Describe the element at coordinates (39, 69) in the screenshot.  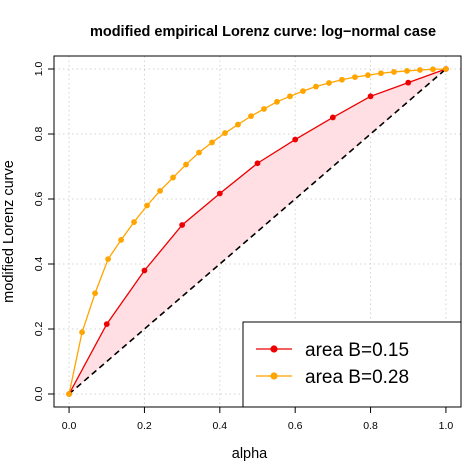
I see `y-tick-label-5: 1.0` at that location.